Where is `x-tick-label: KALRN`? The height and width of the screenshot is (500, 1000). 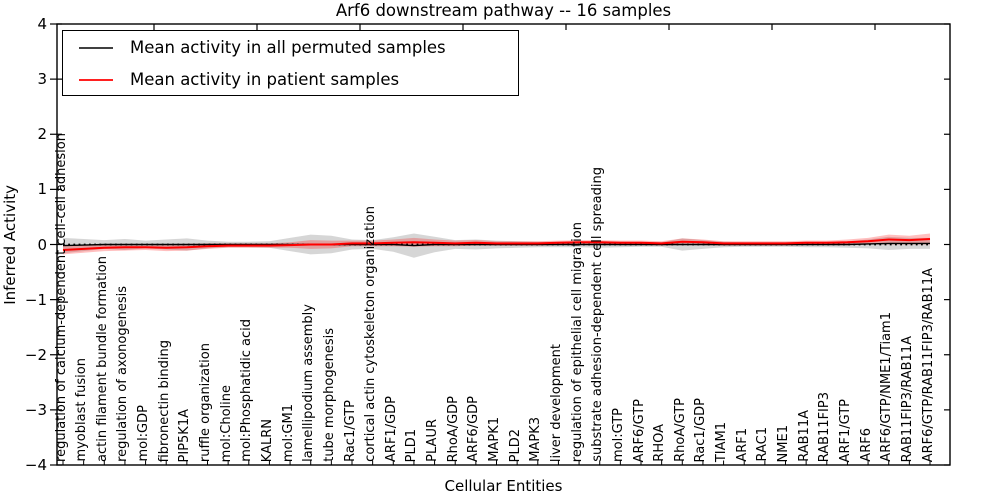
x-tick-label: KALRN is located at coordinates (267, 440).